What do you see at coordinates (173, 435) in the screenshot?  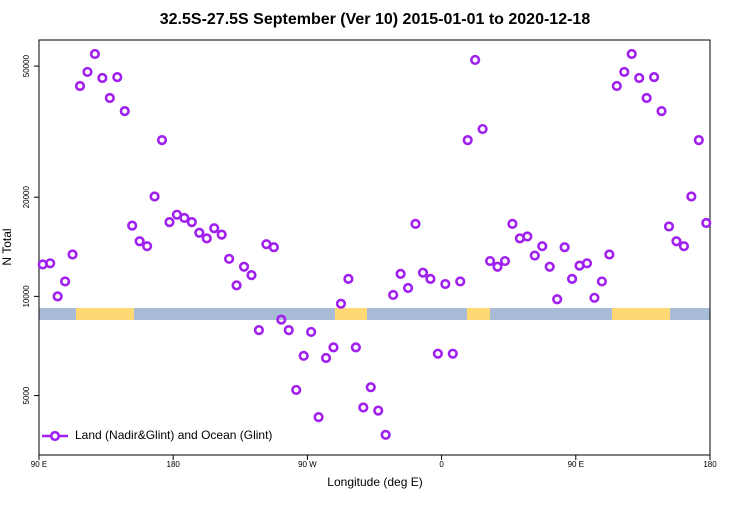 I see `legend-label: Land (Nadir&Glint) and Ocean (Glint)` at bounding box center [173, 435].